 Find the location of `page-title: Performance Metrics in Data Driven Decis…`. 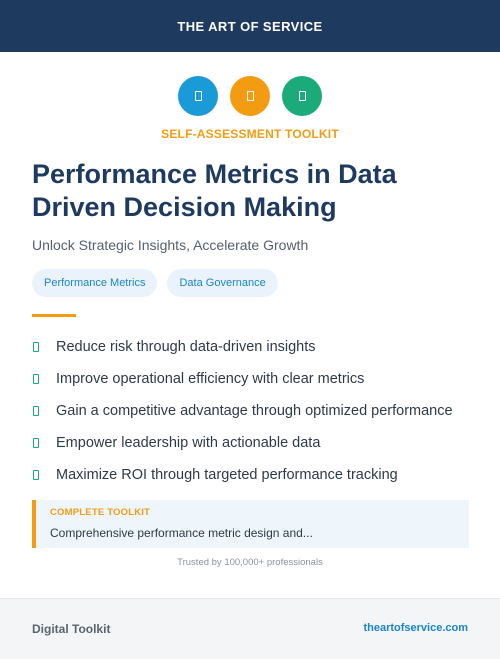

page-title: Performance Metrics in Data Driven Decis… is located at coordinates (214, 190).